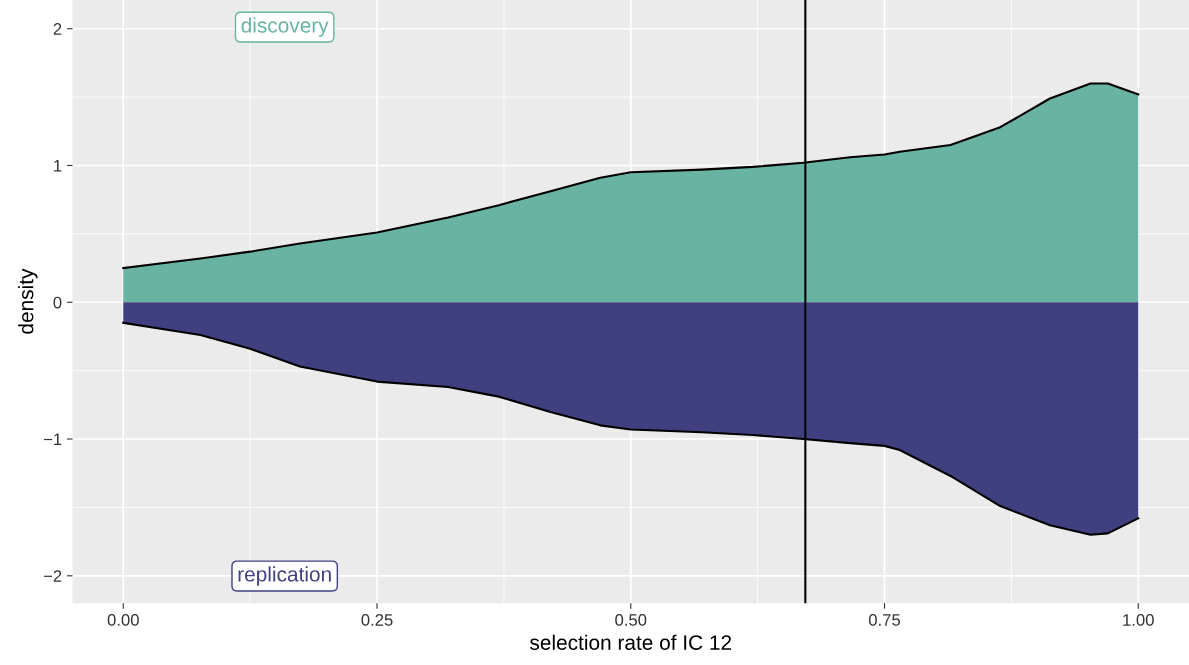 The width and height of the screenshot is (1189, 665). I want to click on x-tick-label: 1.00, so click(1138, 620).